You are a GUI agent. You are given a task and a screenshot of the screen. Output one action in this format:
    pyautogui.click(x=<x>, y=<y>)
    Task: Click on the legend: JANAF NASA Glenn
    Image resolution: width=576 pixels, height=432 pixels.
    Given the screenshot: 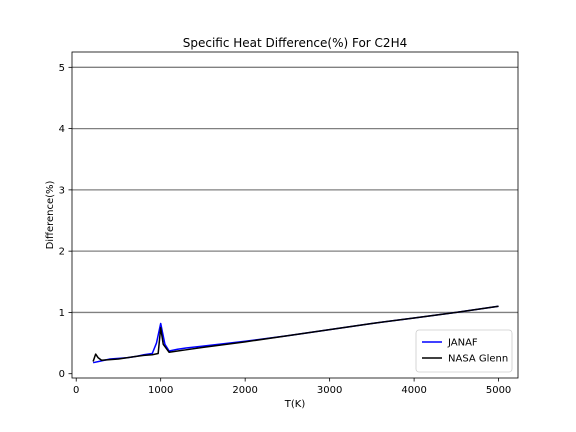 What is the action you would take?
    pyautogui.click(x=464, y=351)
    